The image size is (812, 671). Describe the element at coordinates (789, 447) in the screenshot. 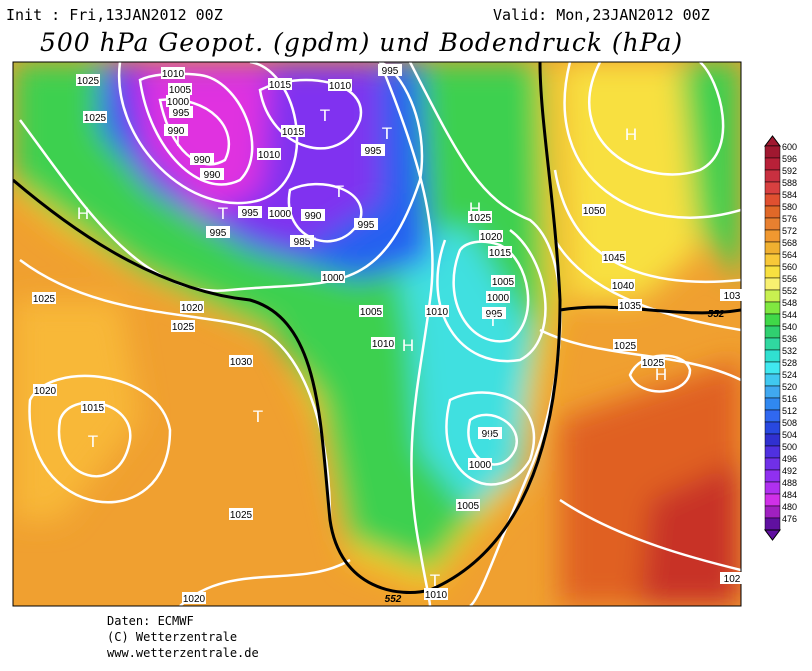

I see `colorbar-label: 500` at that location.